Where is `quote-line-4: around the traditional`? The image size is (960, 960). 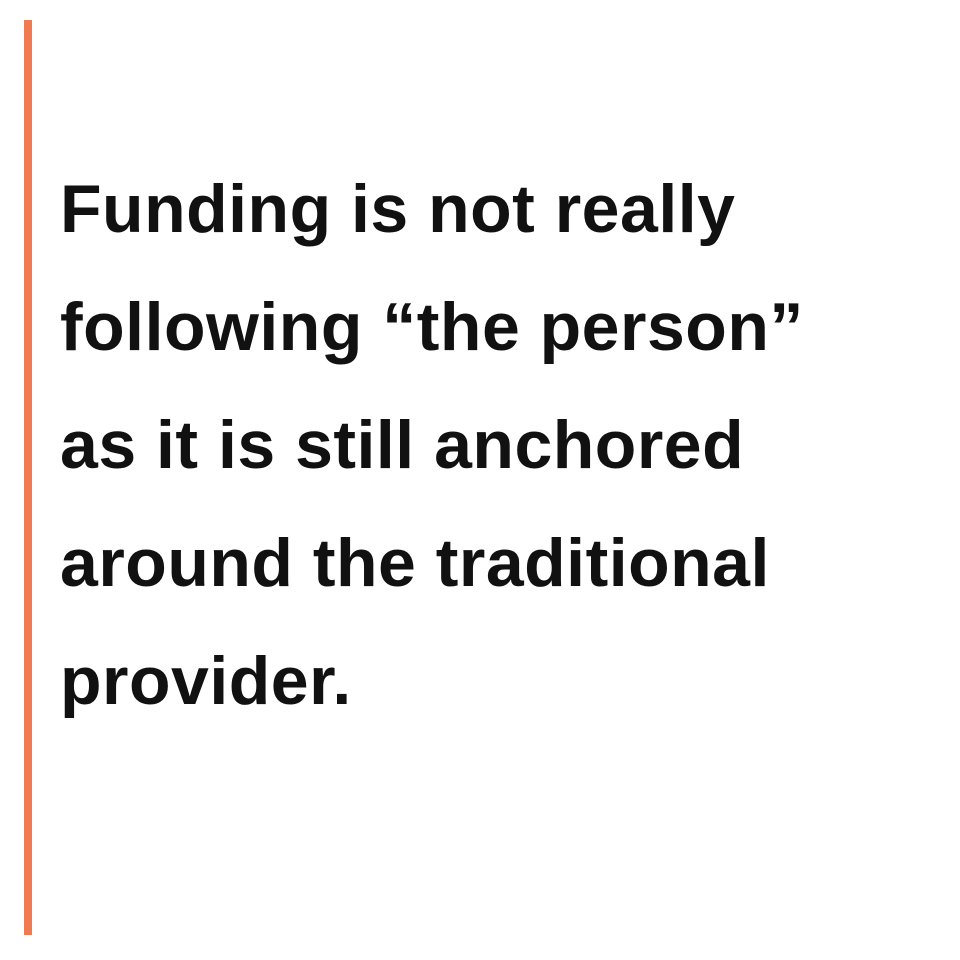
quote-line-4: around the traditional is located at coordinates (415, 563).